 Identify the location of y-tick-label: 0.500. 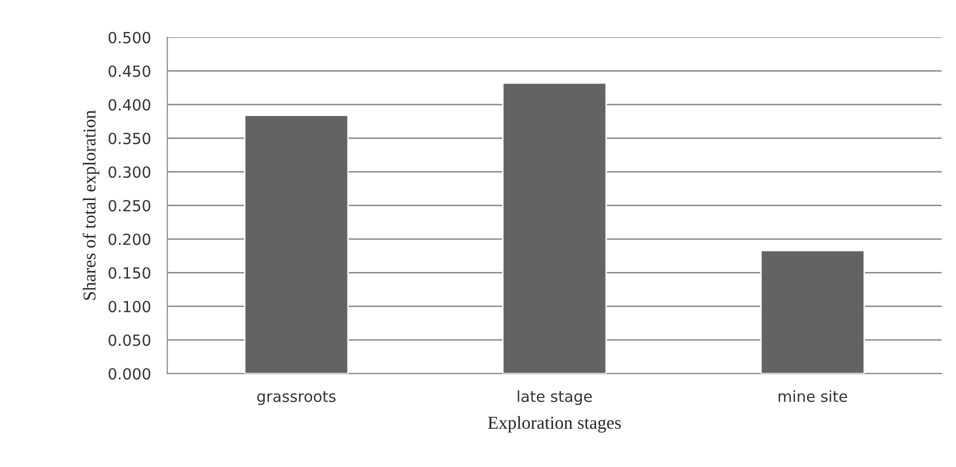
(129, 38).